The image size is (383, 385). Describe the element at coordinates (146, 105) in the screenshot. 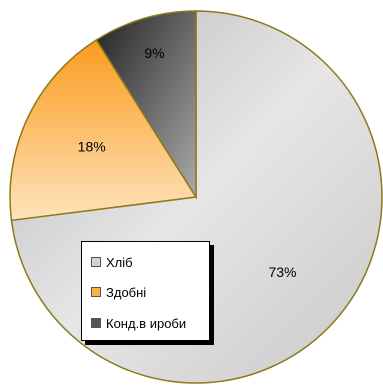

I see `slice-confectionery` at that location.